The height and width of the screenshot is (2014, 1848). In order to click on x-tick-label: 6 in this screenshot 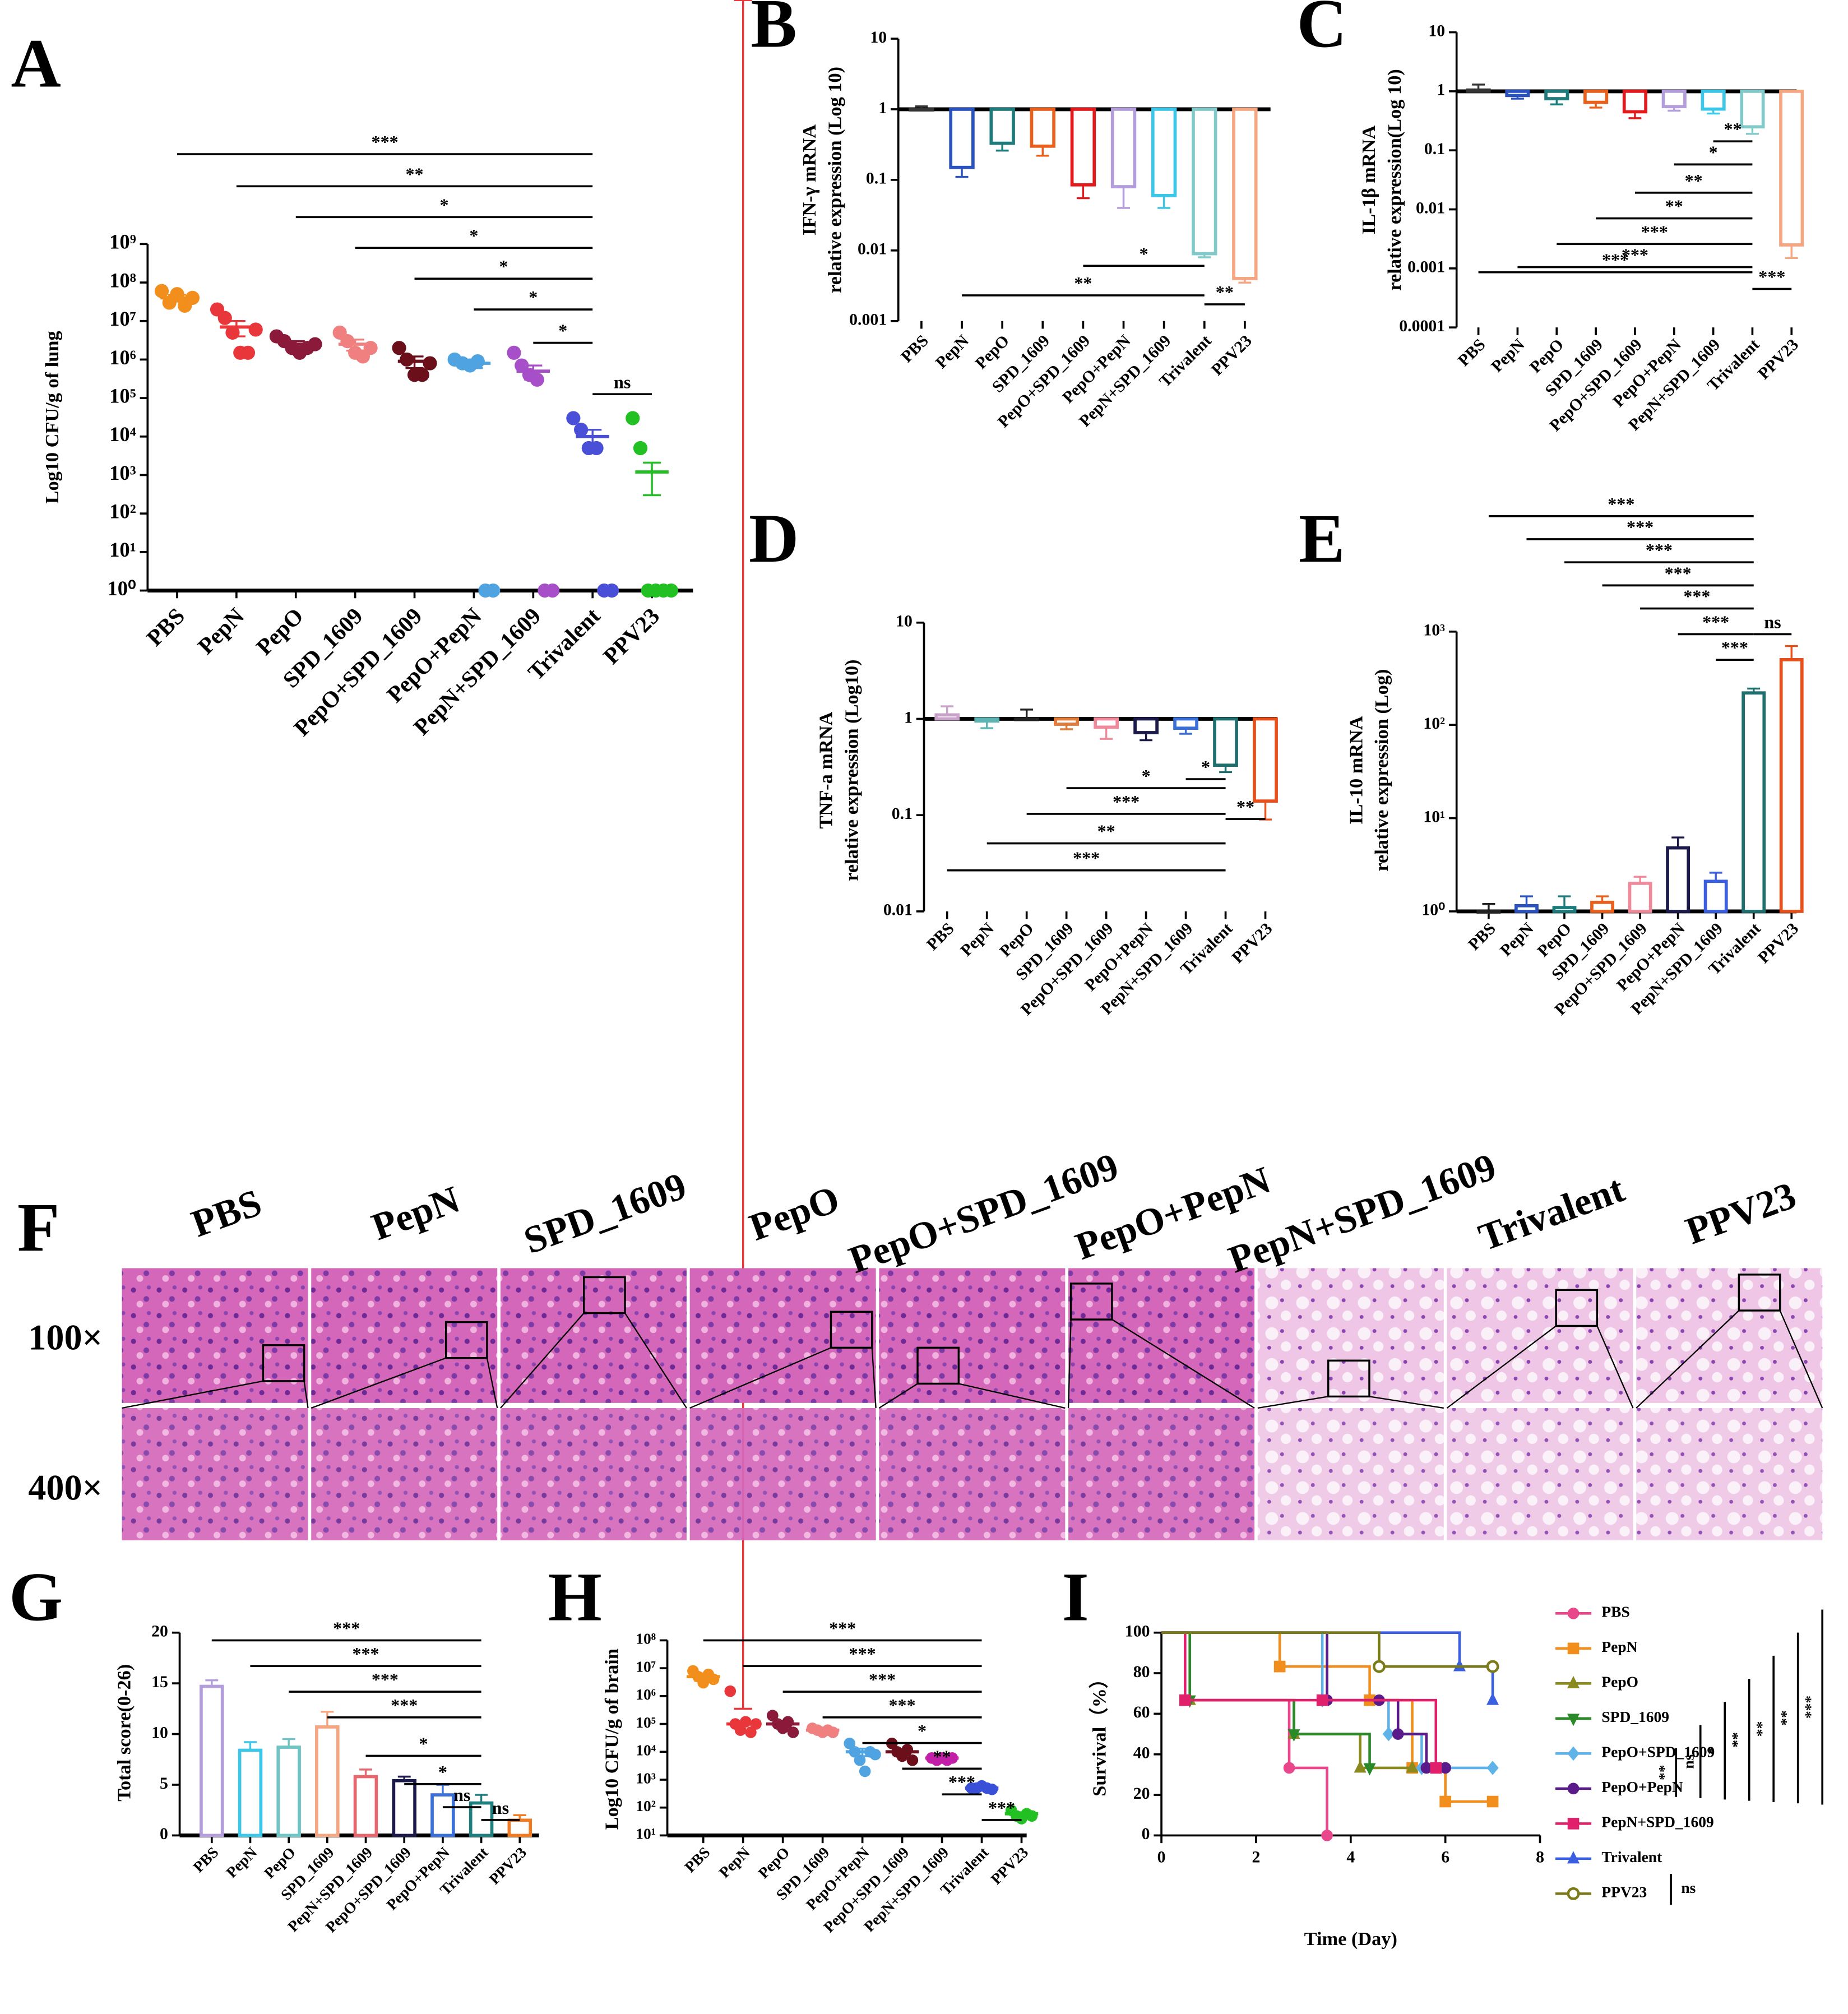, I will do `click(1445, 1857)`.